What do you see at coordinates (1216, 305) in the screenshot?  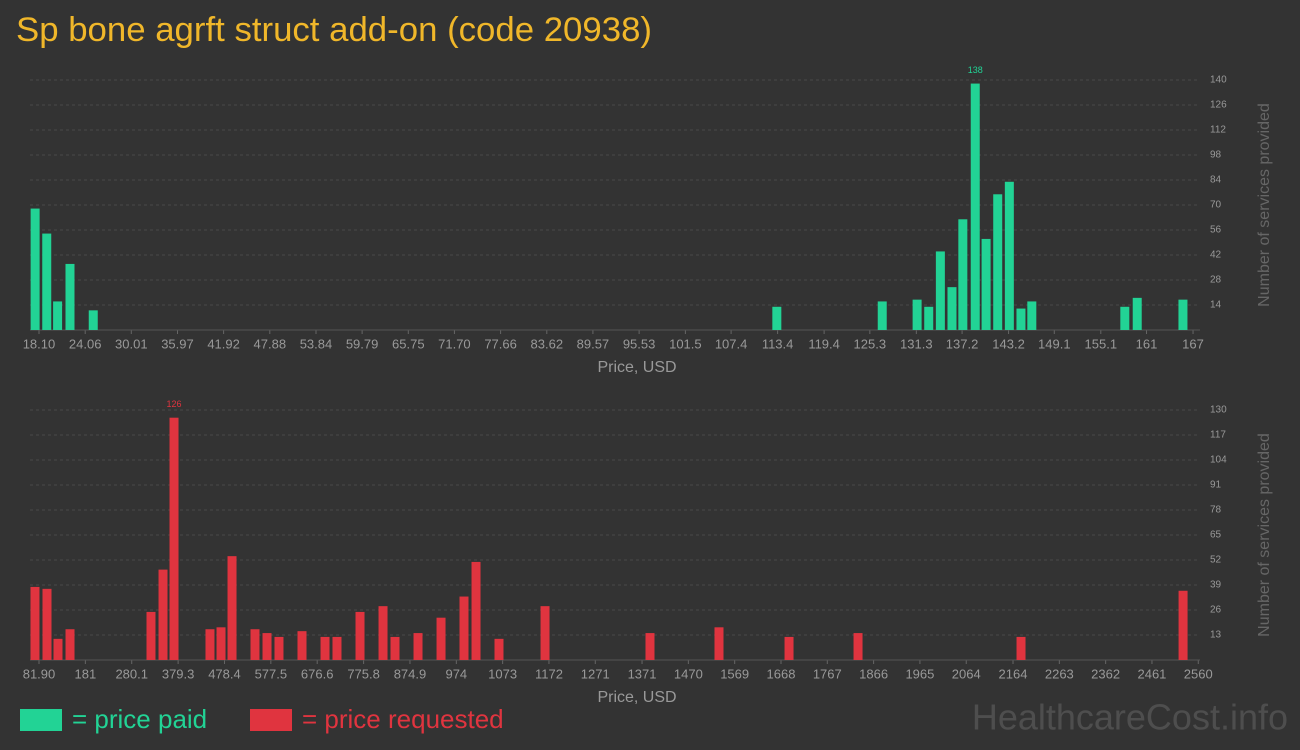 I see `y-tick-label: 14` at bounding box center [1216, 305].